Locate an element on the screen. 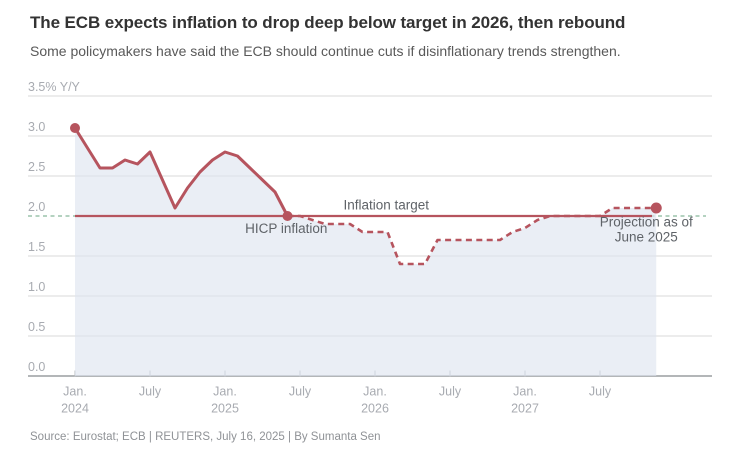 The image size is (740, 455). x-tick-label: 2024 is located at coordinates (75, 409).